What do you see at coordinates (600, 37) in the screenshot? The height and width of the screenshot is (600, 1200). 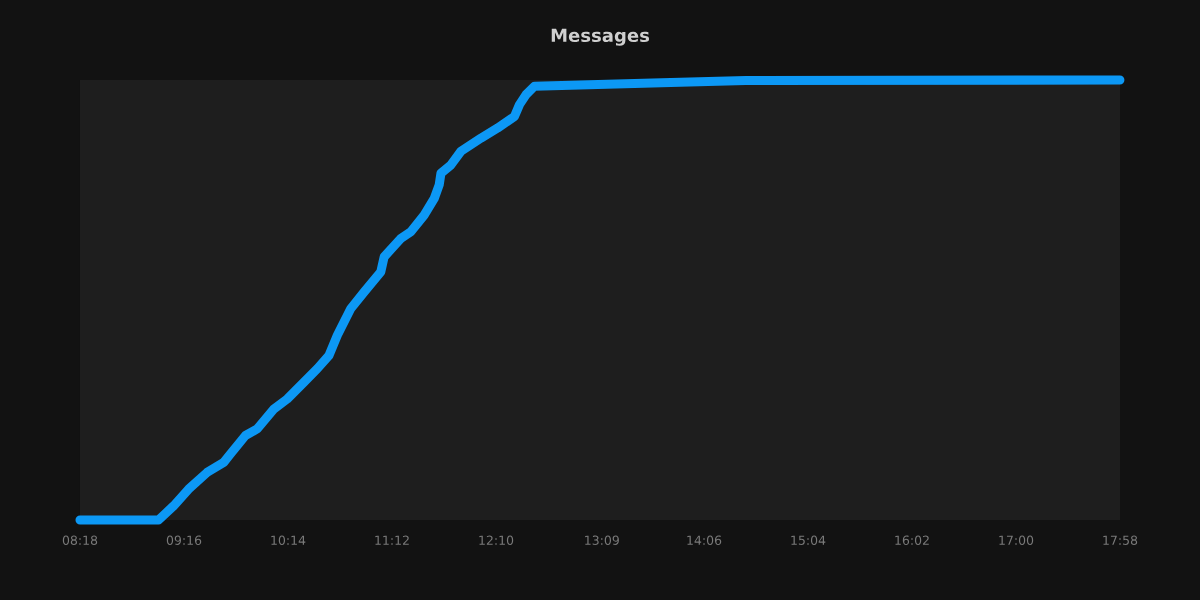 I see `chart-title: Messages` at bounding box center [600, 37].